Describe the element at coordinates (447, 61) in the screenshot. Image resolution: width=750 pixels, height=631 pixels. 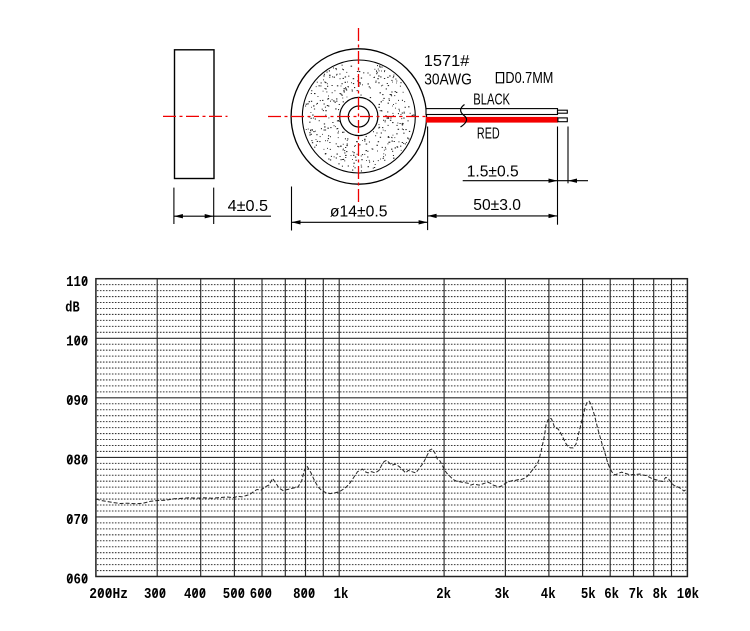
I see `svg-text: 1571#` at that location.